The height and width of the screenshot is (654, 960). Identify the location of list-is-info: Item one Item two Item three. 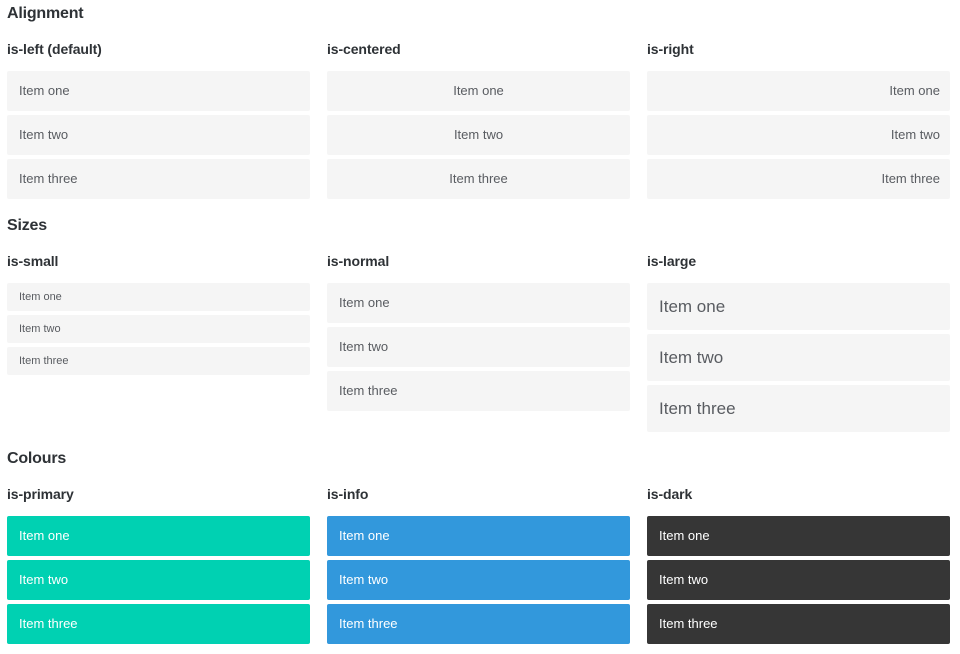
(478, 580).